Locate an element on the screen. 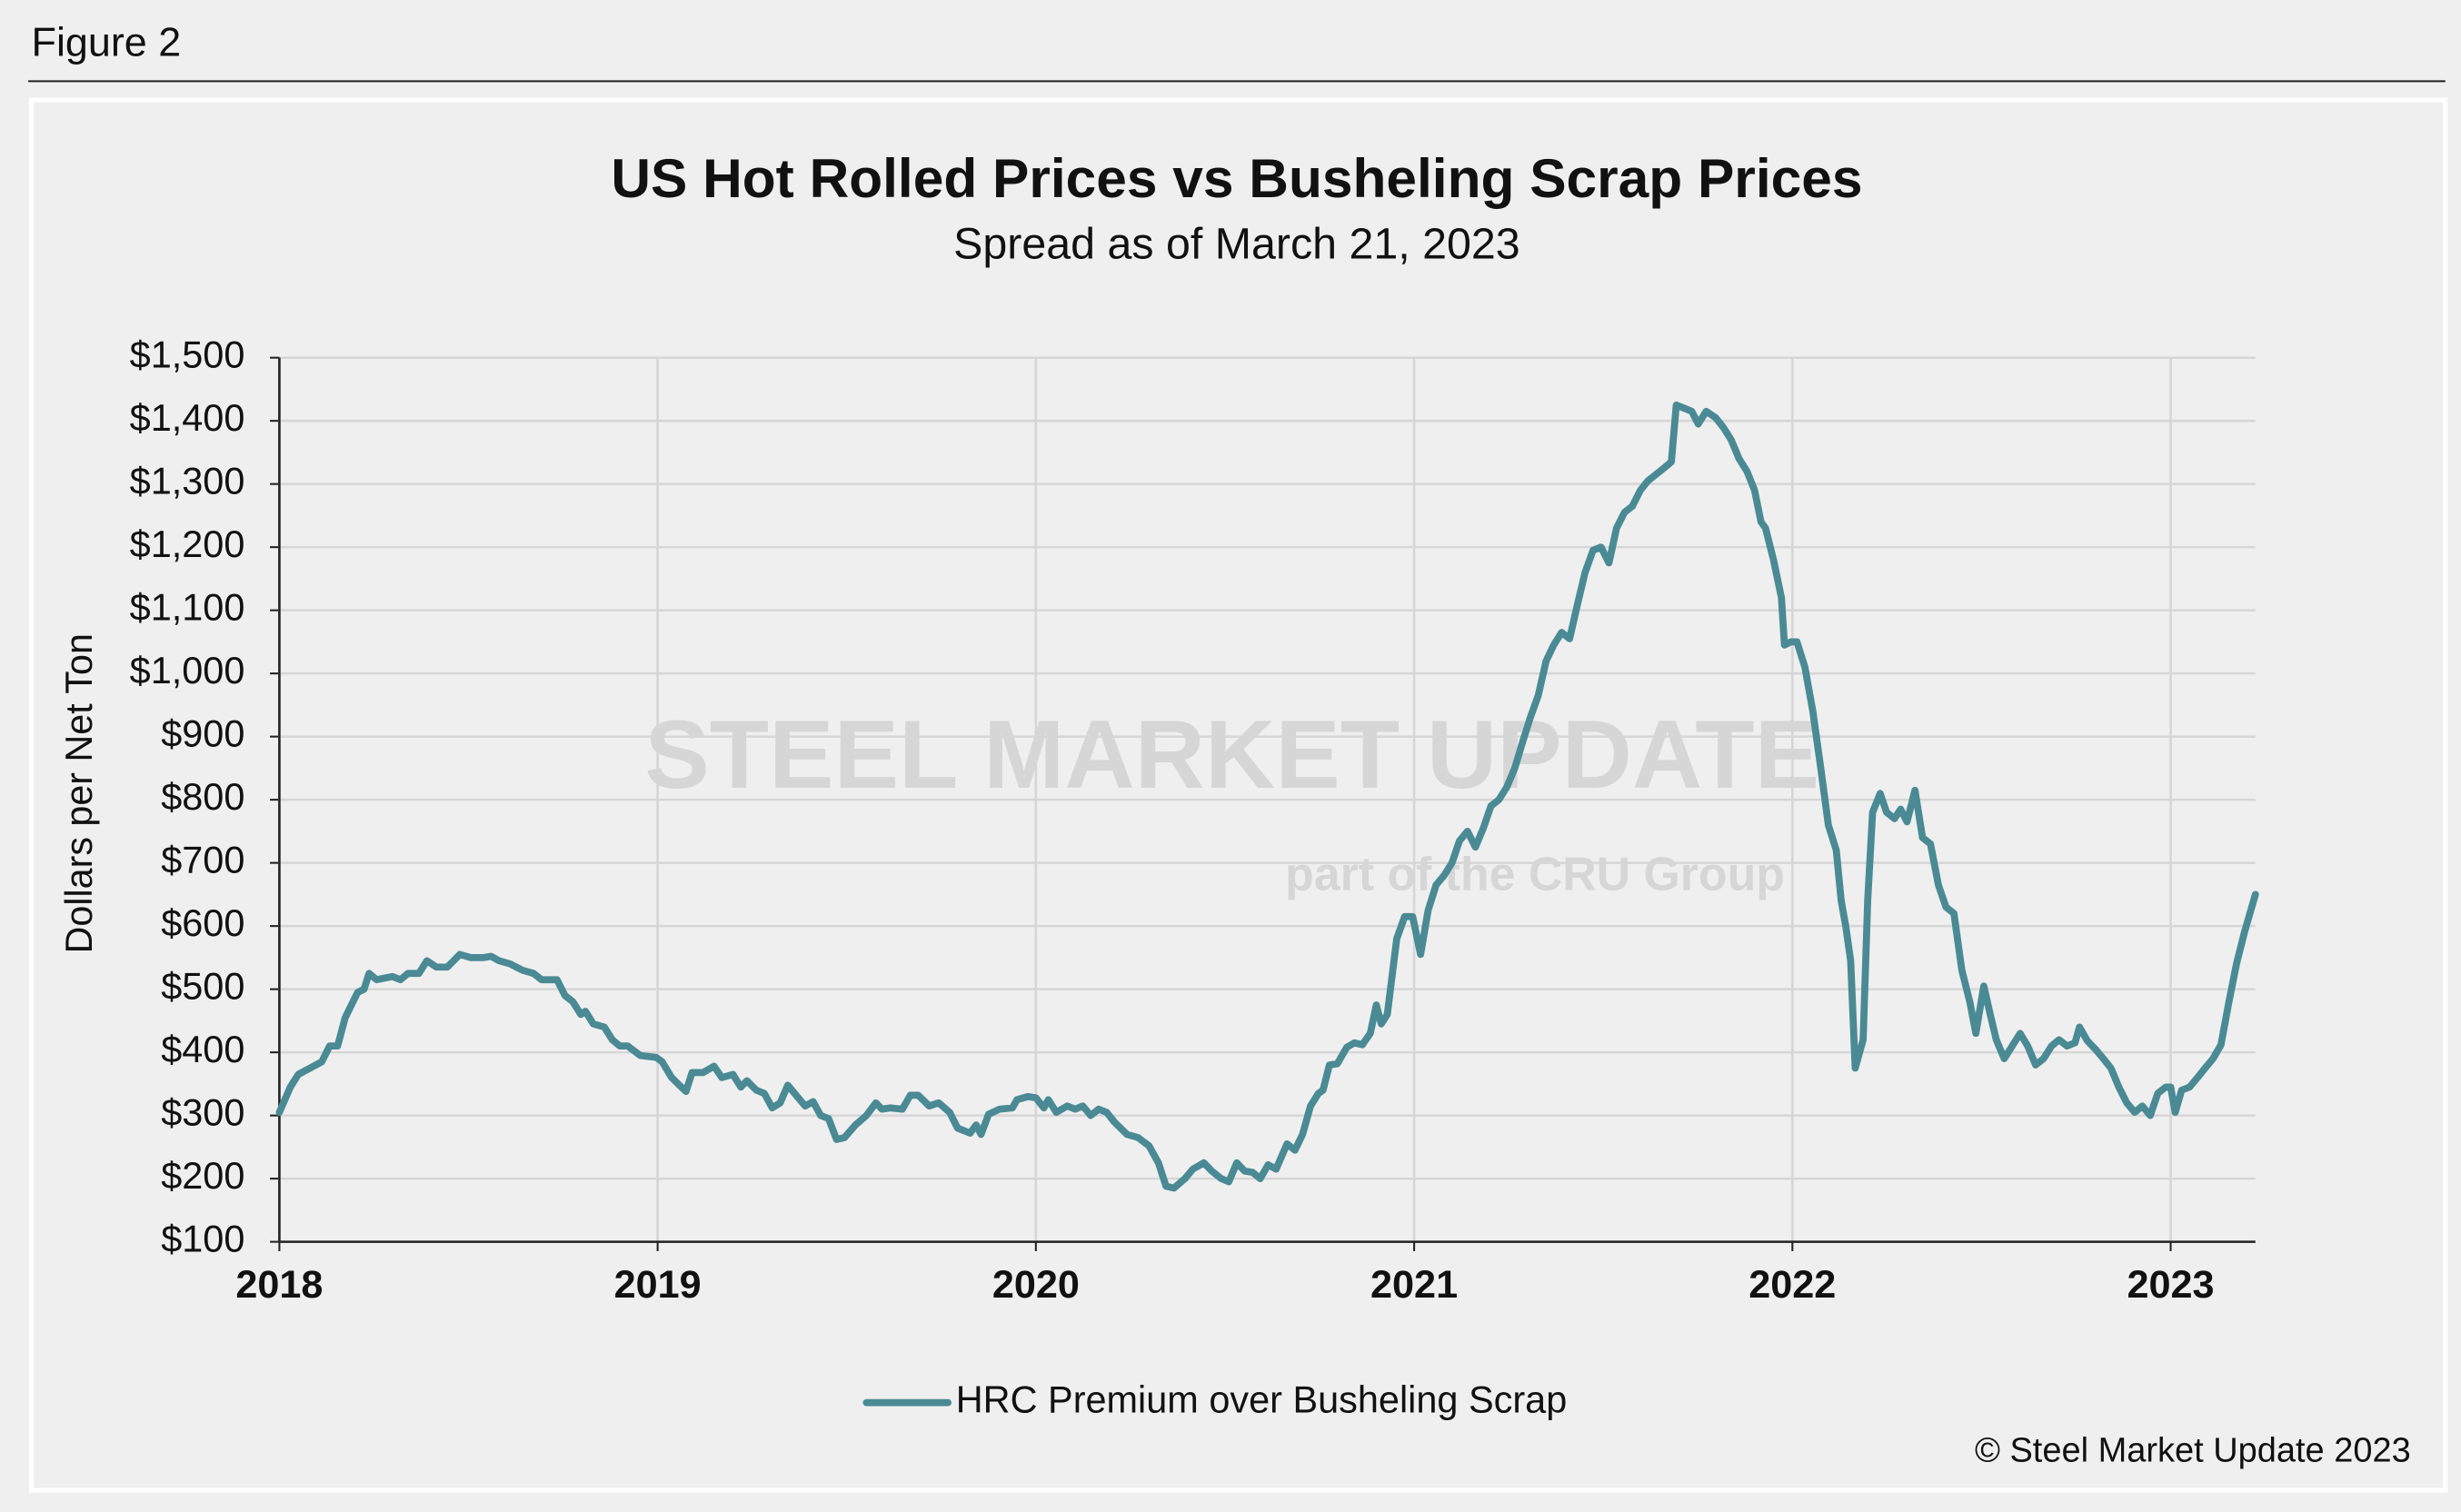 The height and width of the screenshot is (1512, 2461). y-axis-label: Dollars per Net Ton is located at coordinates (79, 793).